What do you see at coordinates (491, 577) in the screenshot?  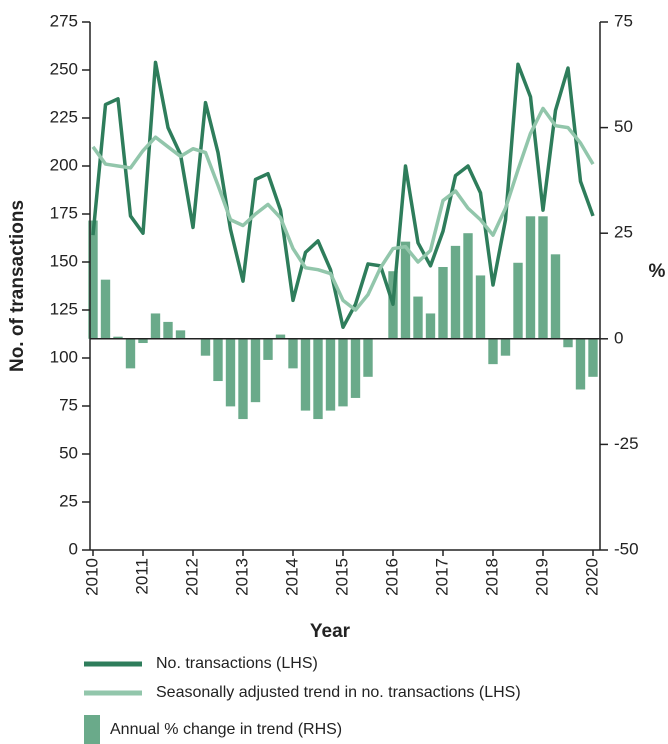 I see `x-tick-label: 2018` at bounding box center [491, 577].